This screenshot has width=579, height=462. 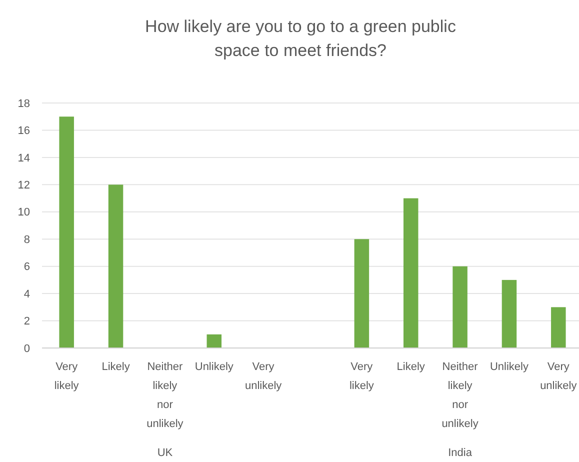 I want to click on y-tick-label: 6, so click(x=27, y=267).